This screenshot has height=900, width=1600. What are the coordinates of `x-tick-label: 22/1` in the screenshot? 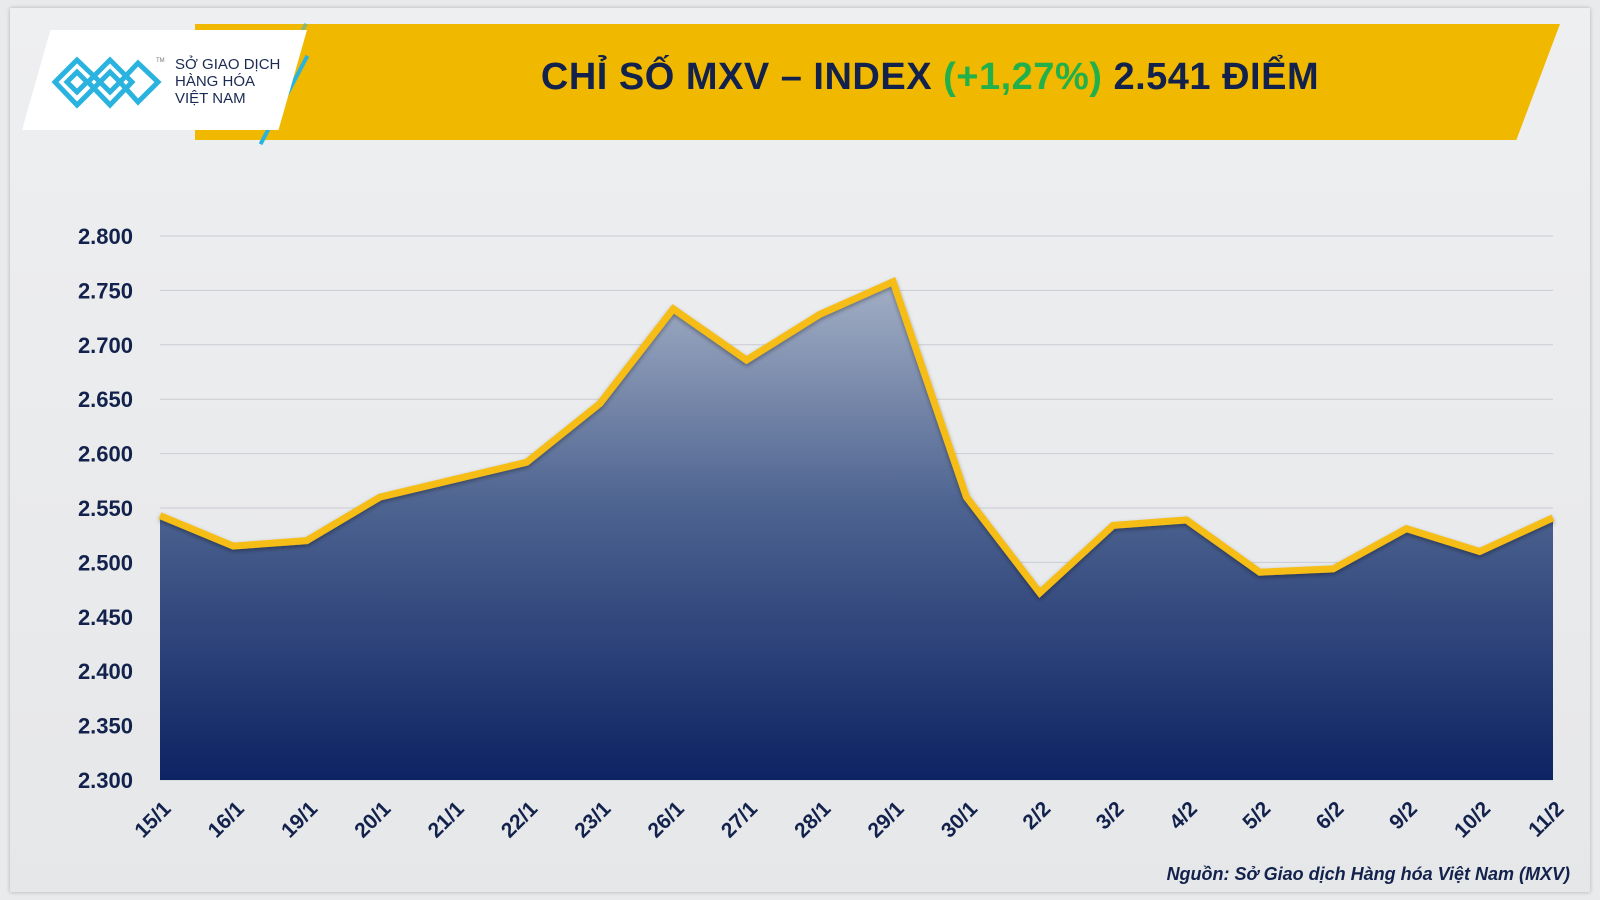 It's located at (519, 819).